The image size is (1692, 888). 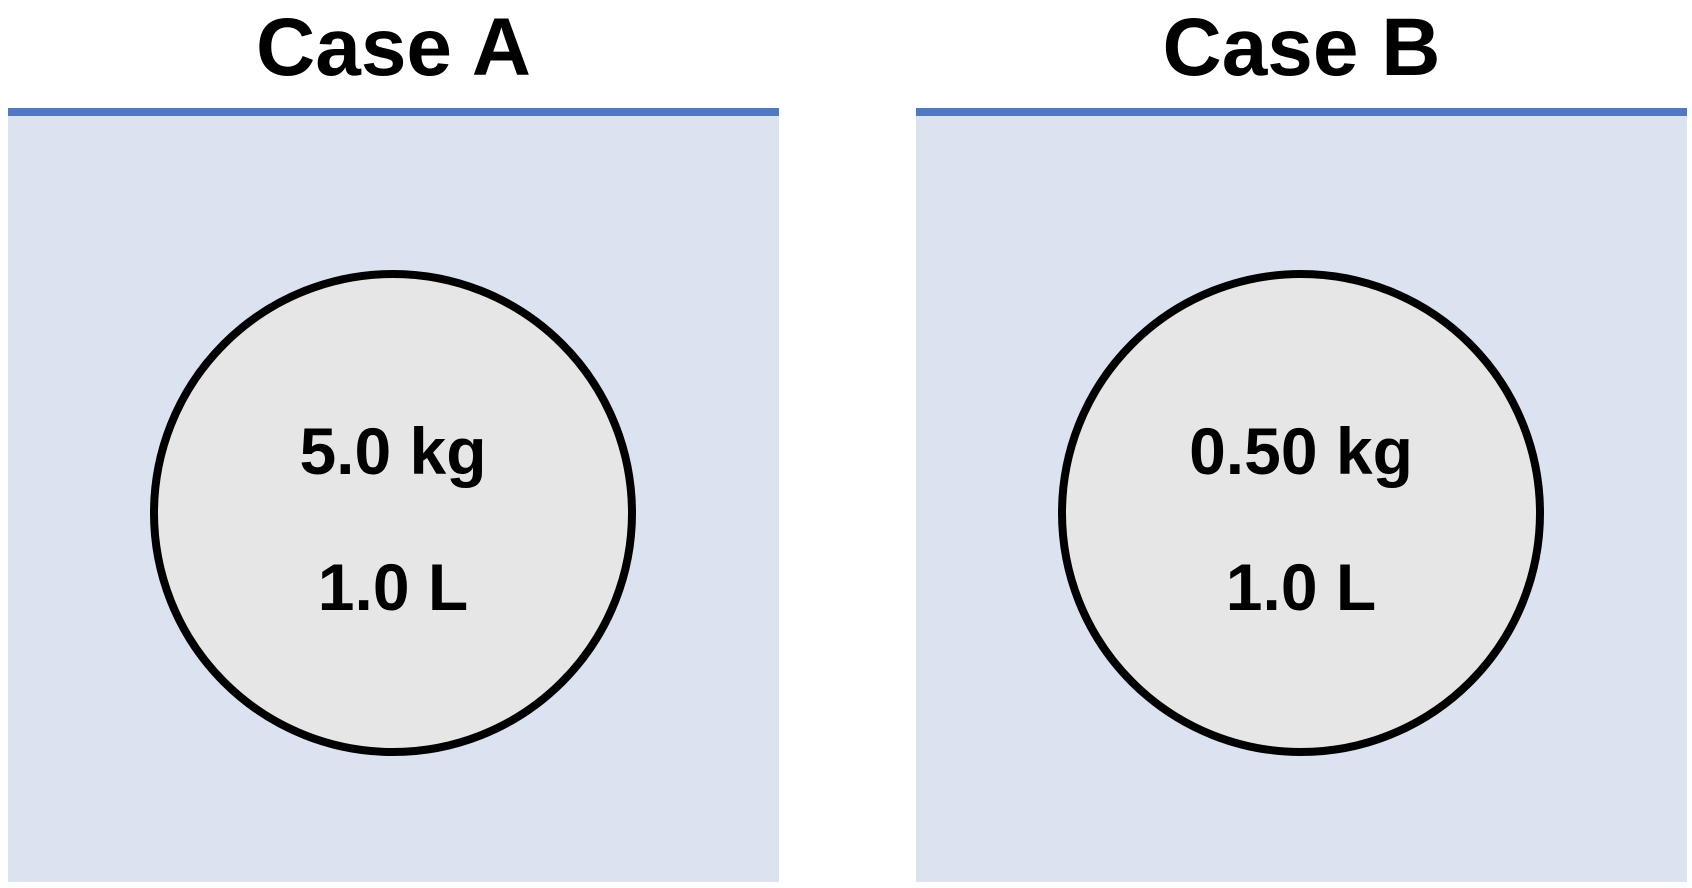 I want to click on case-b-water-surface, so click(x=1301, y=112).